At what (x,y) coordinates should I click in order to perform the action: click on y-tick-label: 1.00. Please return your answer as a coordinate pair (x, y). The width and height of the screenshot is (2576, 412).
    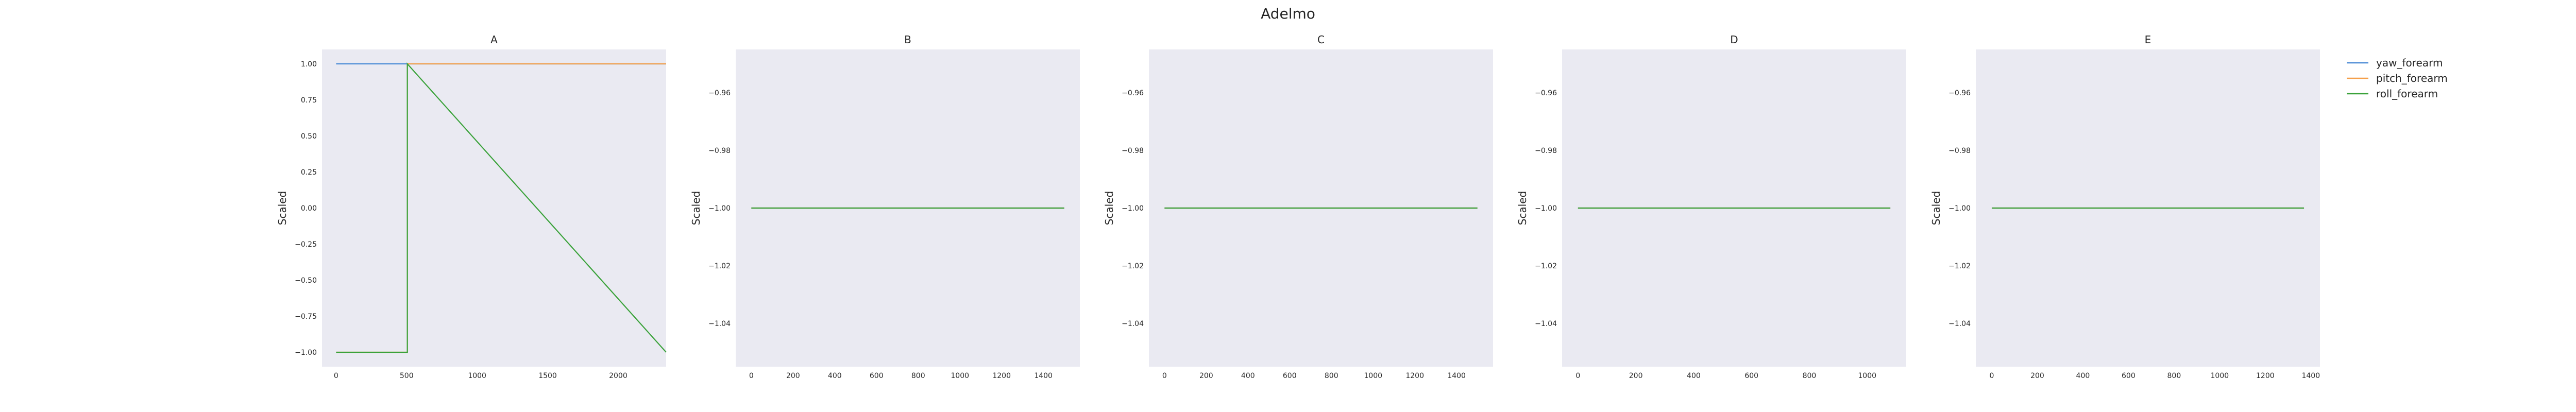
    Looking at the image, I should click on (309, 64).